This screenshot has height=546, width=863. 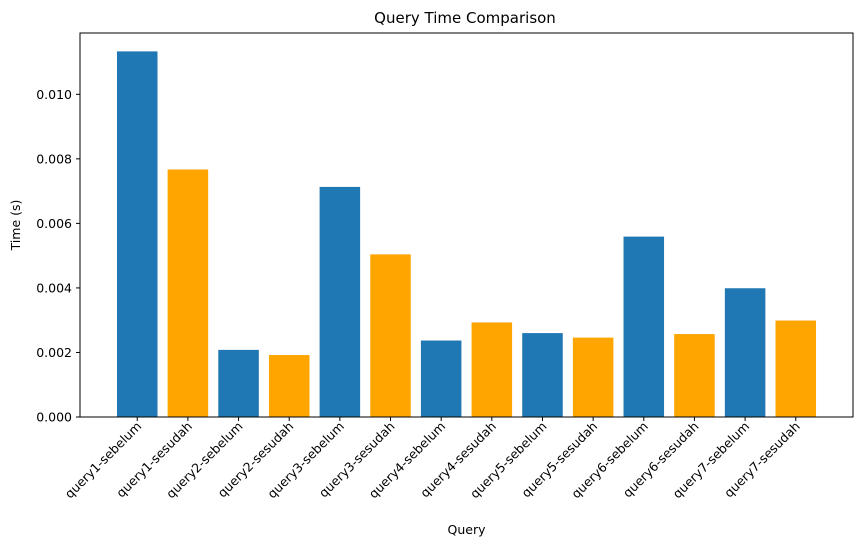 What do you see at coordinates (593, 377) in the screenshot?
I see `bar-query5-sesudah` at bounding box center [593, 377].